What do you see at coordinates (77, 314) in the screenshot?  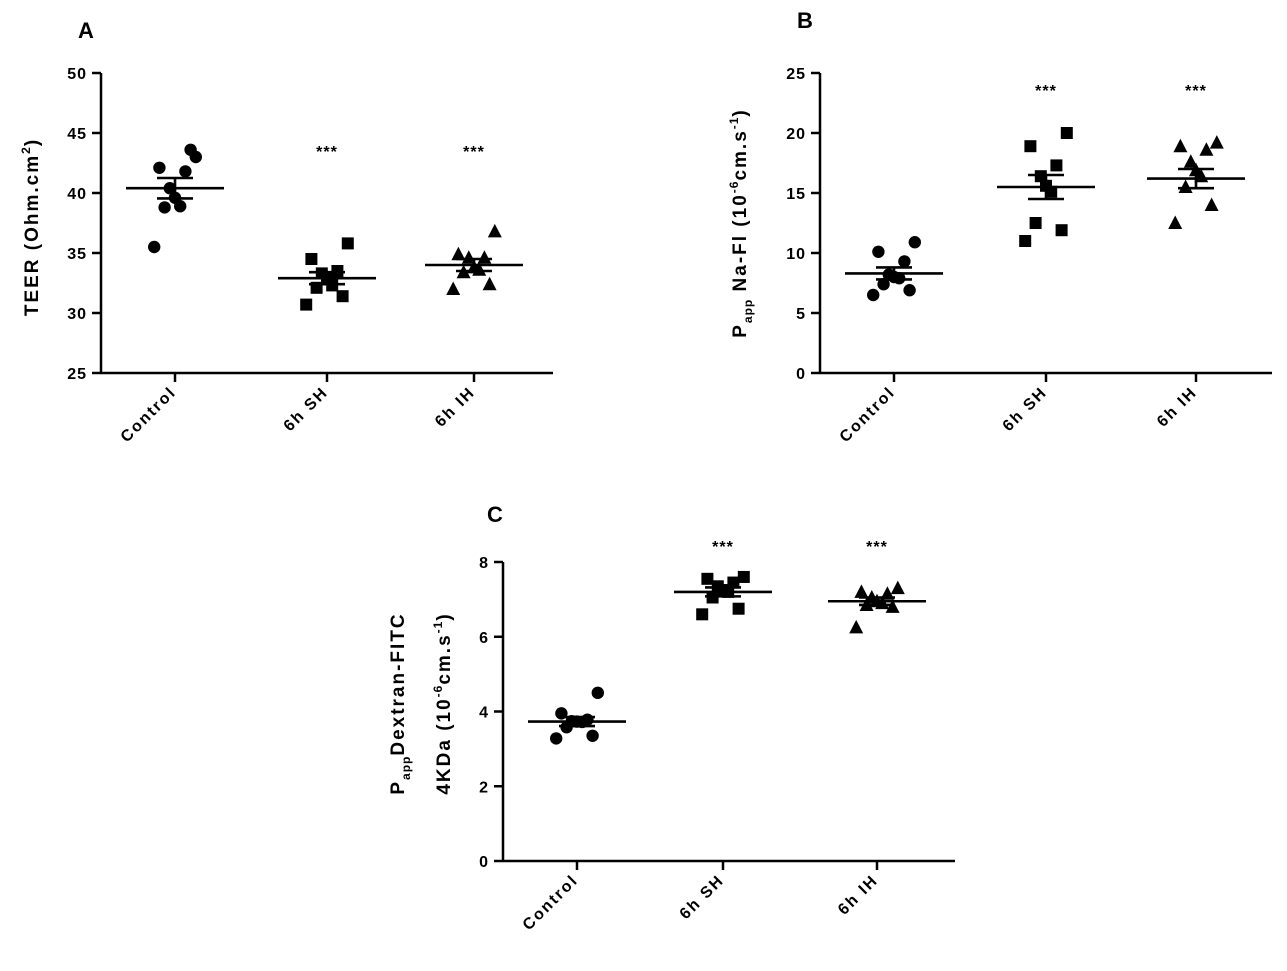 I see `y-tick-label: 30` at bounding box center [77, 314].